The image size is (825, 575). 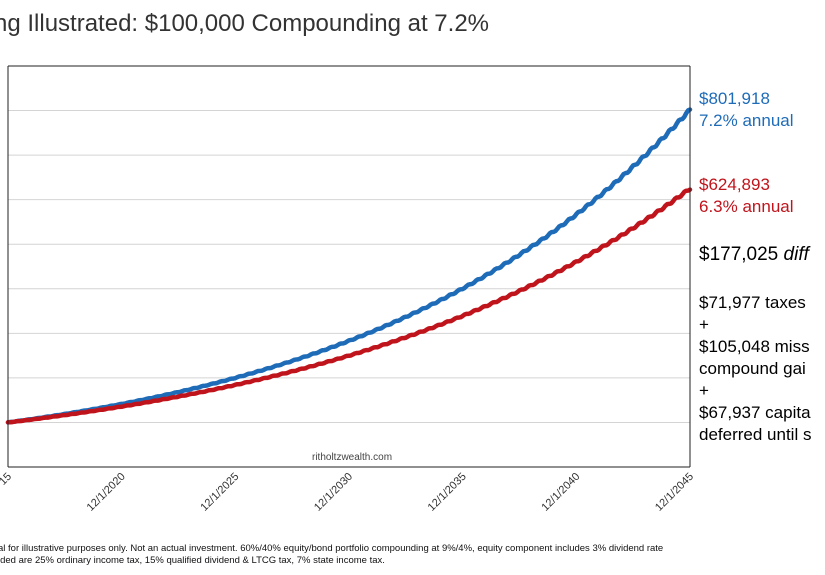 I want to click on blue-final-value: $801,918, so click(x=734, y=98).